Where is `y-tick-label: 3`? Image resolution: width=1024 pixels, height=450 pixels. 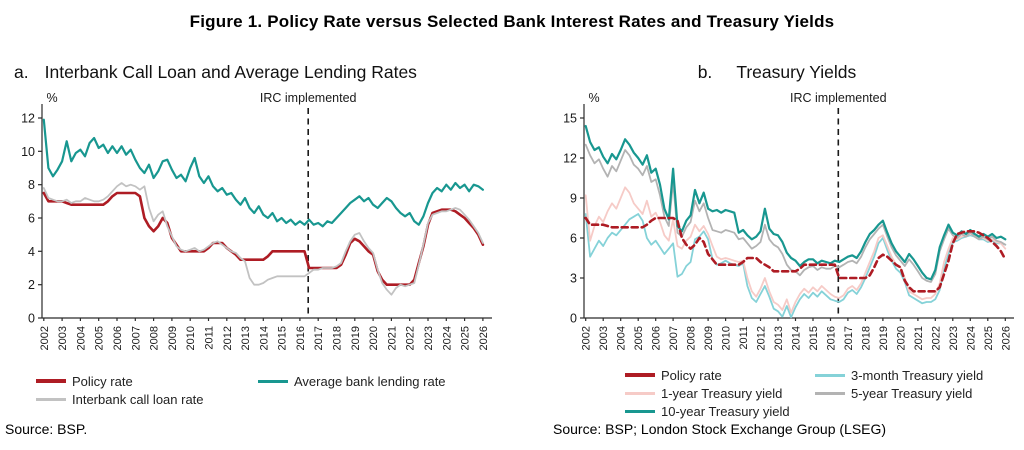 y-tick-label: 3 is located at coordinates (573, 279).